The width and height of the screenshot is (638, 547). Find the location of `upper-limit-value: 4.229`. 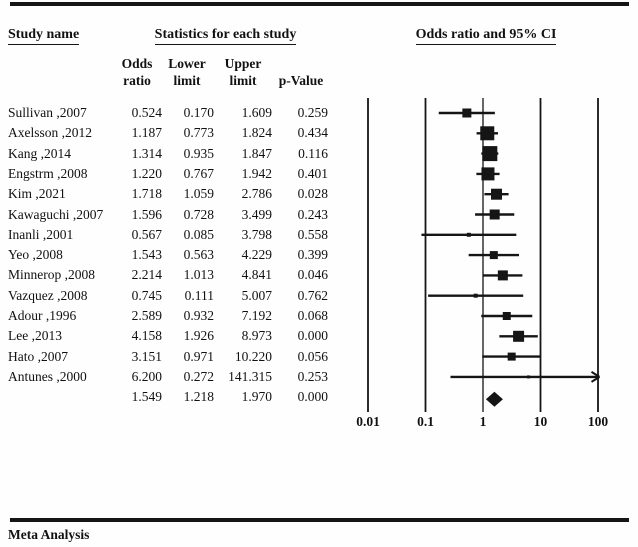

upper-limit-value: 4.229 is located at coordinates (256, 255).